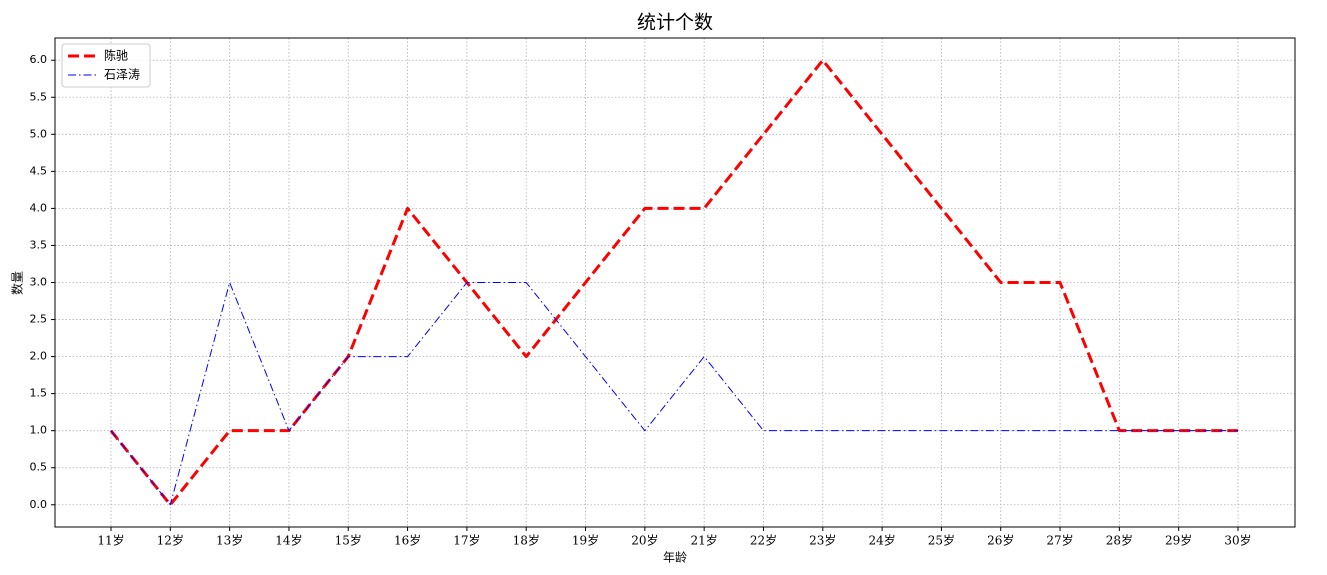 The width and height of the screenshot is (1327, 575). Describe the element at coordinates (585, 540) in the screenshot. I see `x-tick-label: 19岁` at that location.